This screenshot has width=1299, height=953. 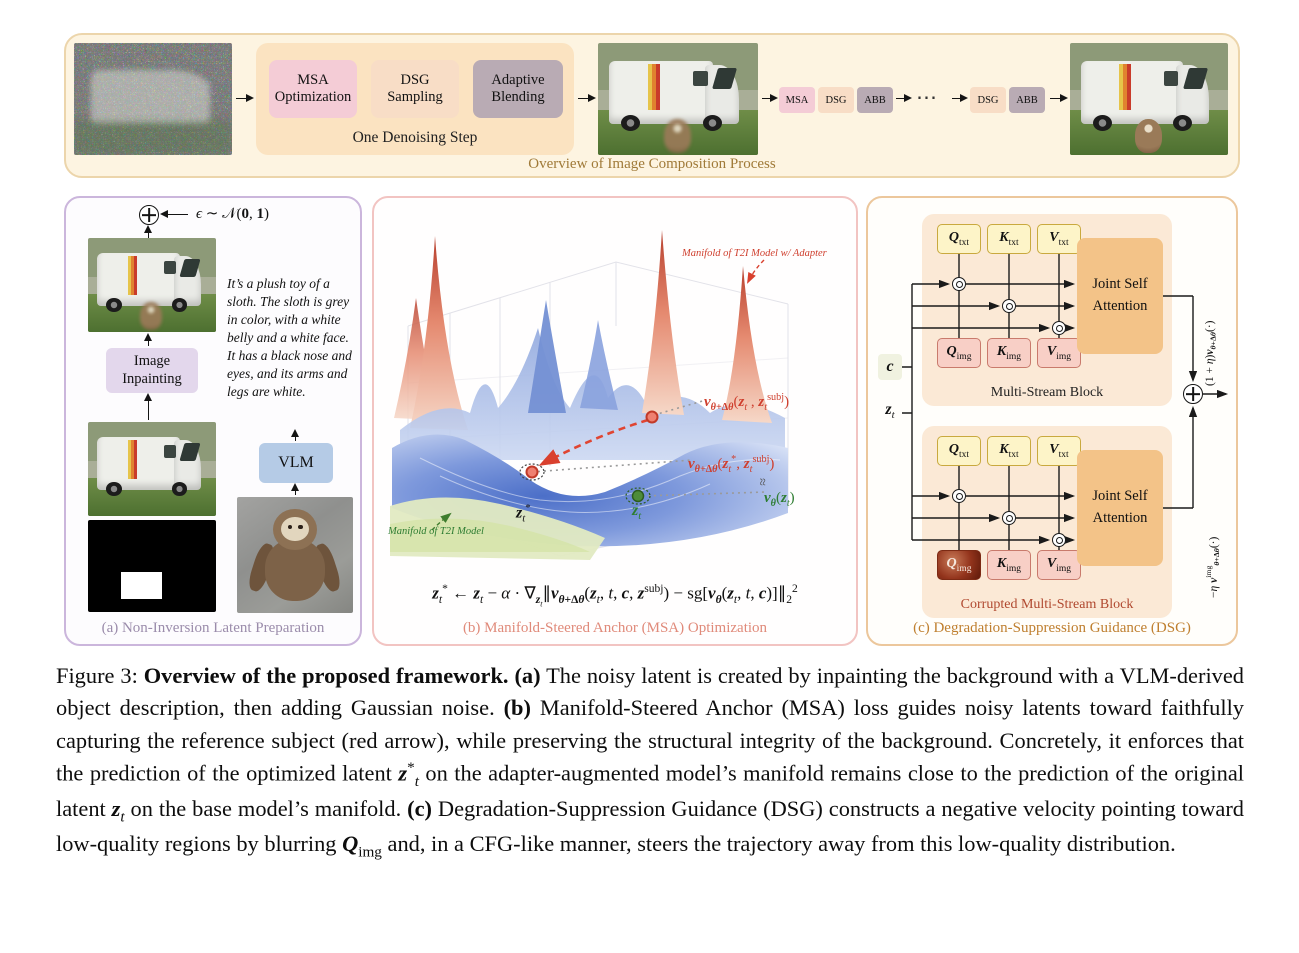 I want to click on background-image, so click(x=152, y=469).